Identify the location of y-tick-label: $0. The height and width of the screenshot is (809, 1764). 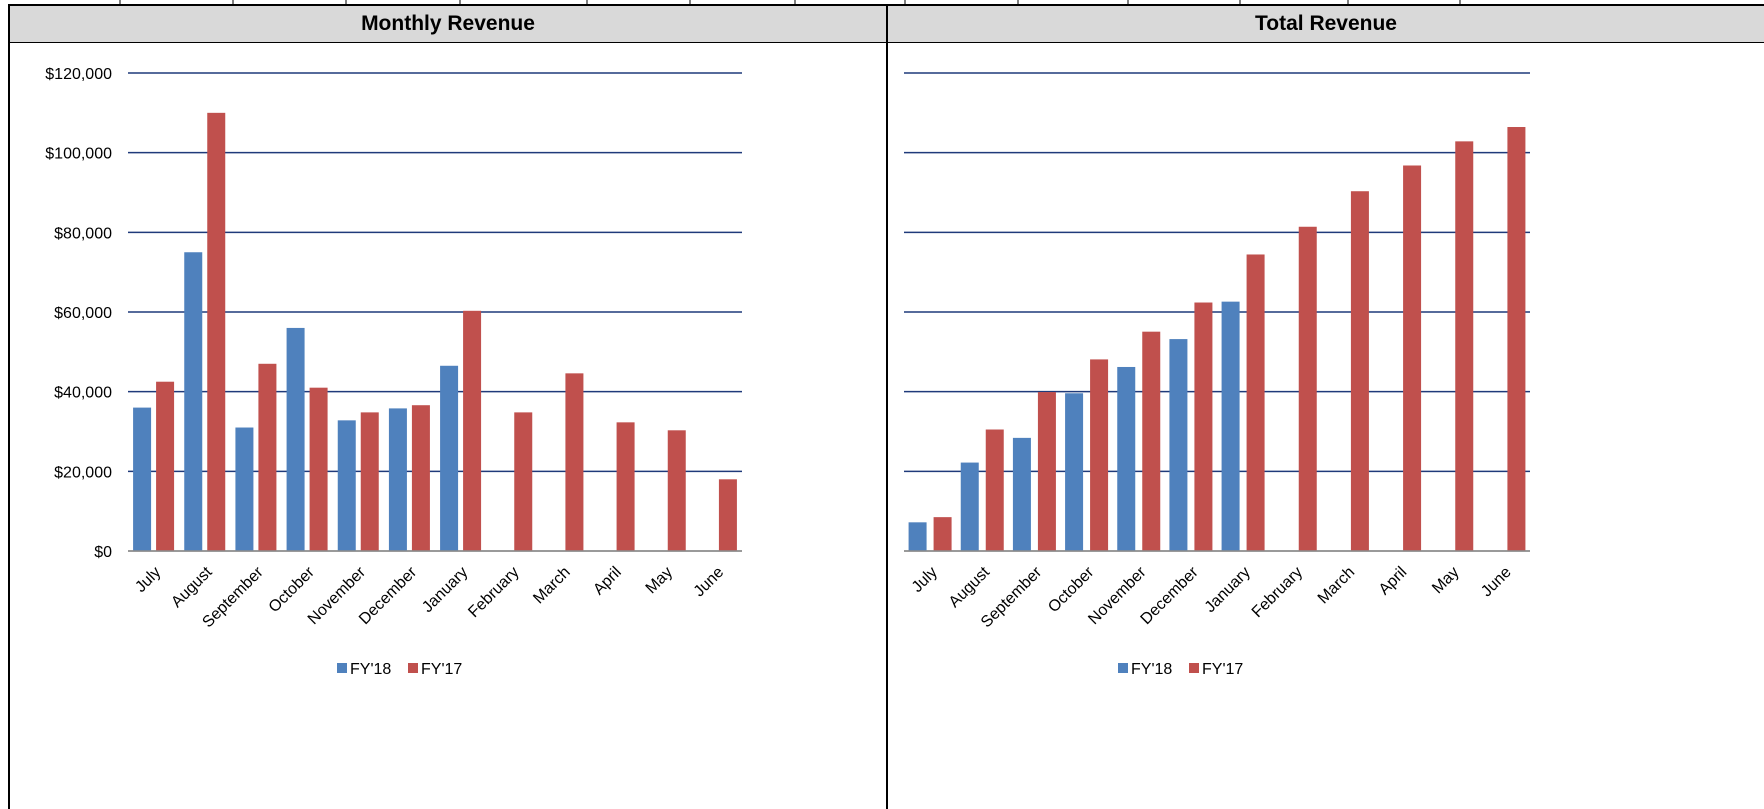
(103, 552).